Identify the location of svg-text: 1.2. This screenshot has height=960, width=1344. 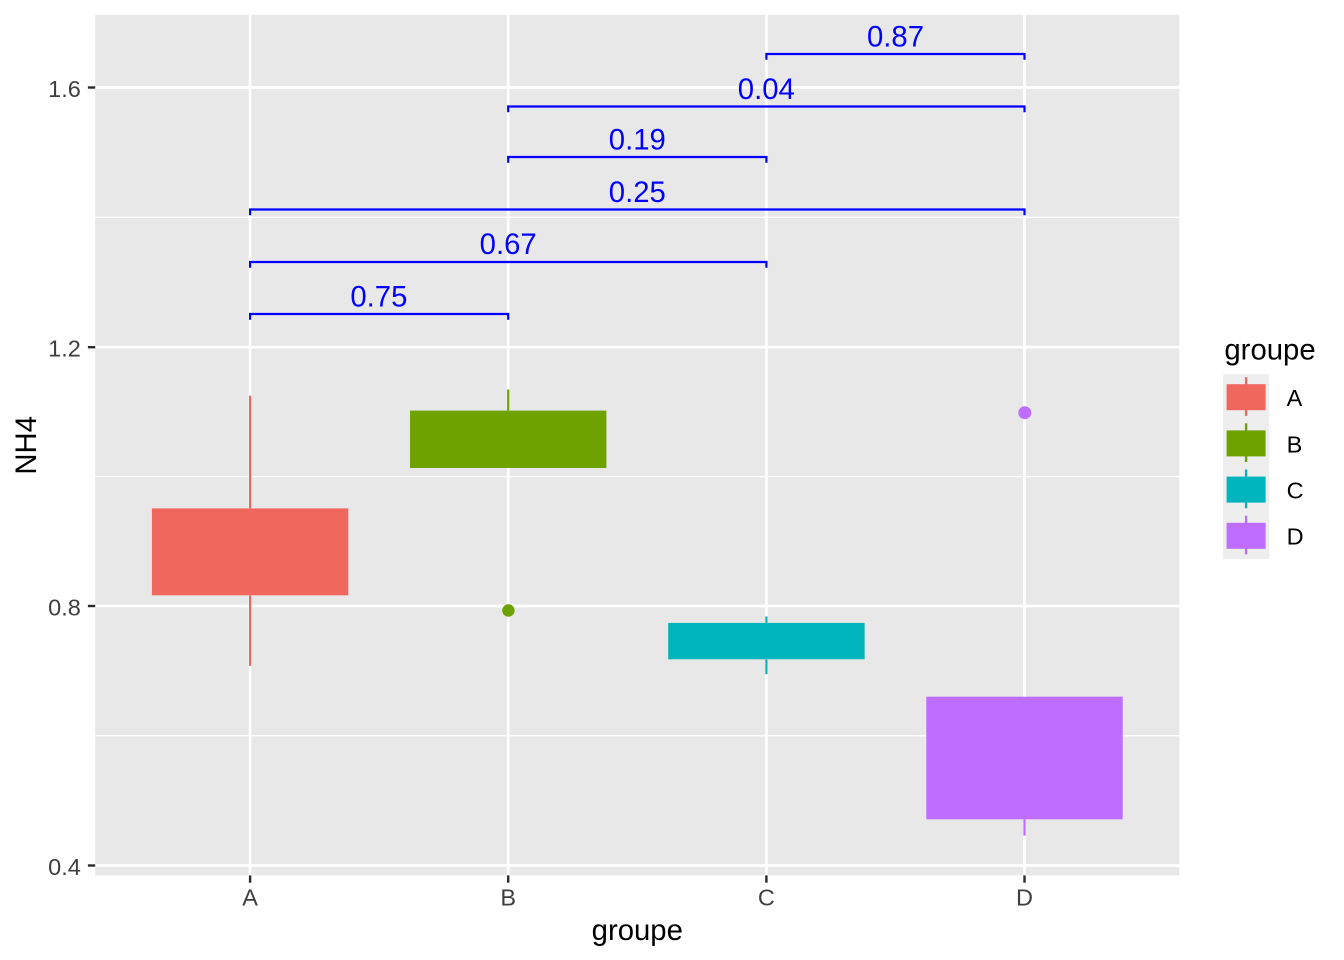
(64, 349).